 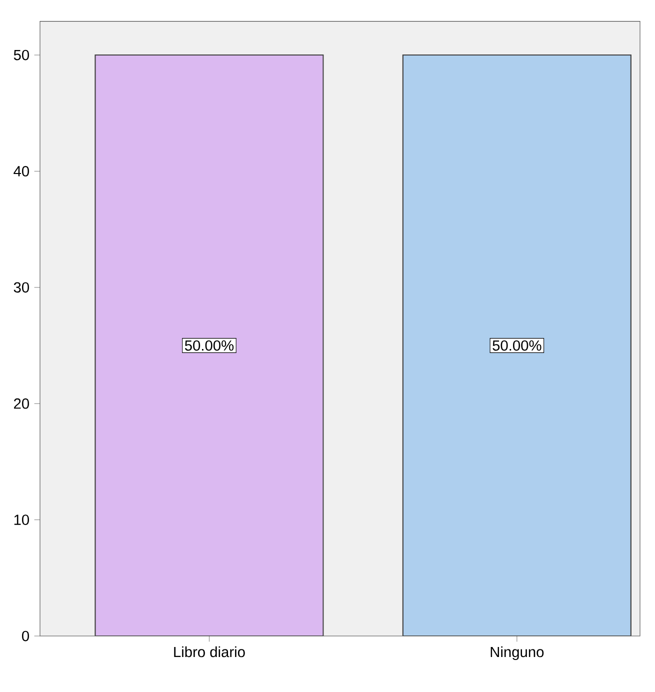 I want to click on x-tick-label: Libro diario, so click(x=210, y=652).